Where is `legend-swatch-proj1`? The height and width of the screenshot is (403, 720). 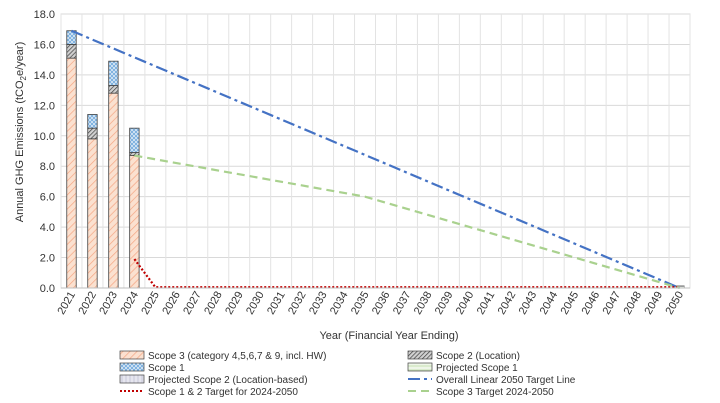 legend-swatch-proj1 is located at coordinates (420, 367).